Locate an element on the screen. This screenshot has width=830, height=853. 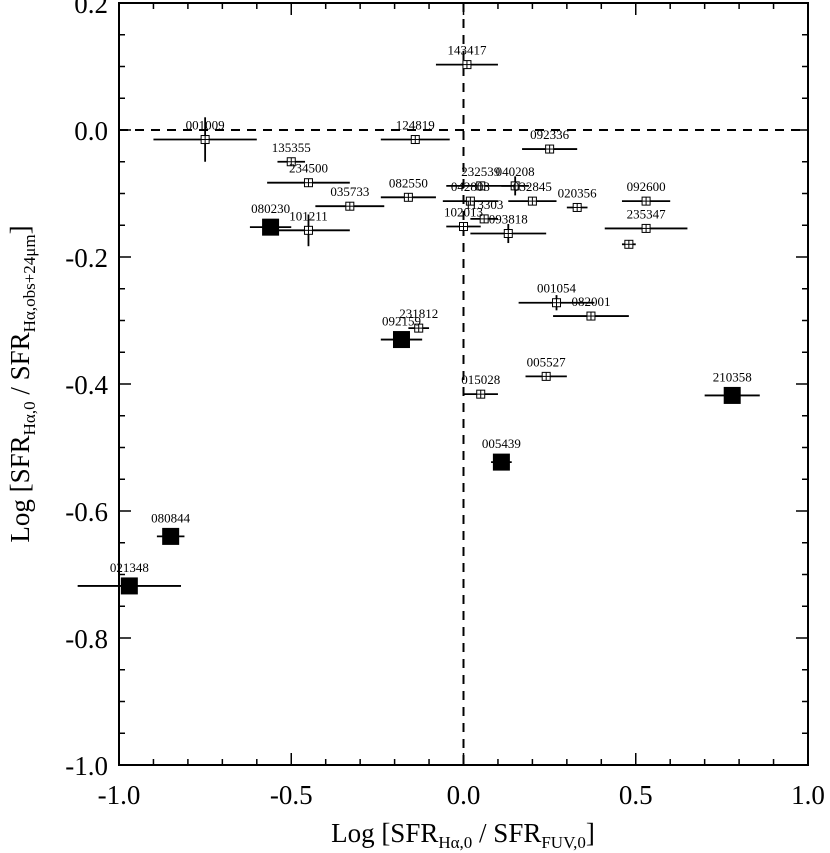
x-tick-label: 0.5 is located at coordinates (636, 795).